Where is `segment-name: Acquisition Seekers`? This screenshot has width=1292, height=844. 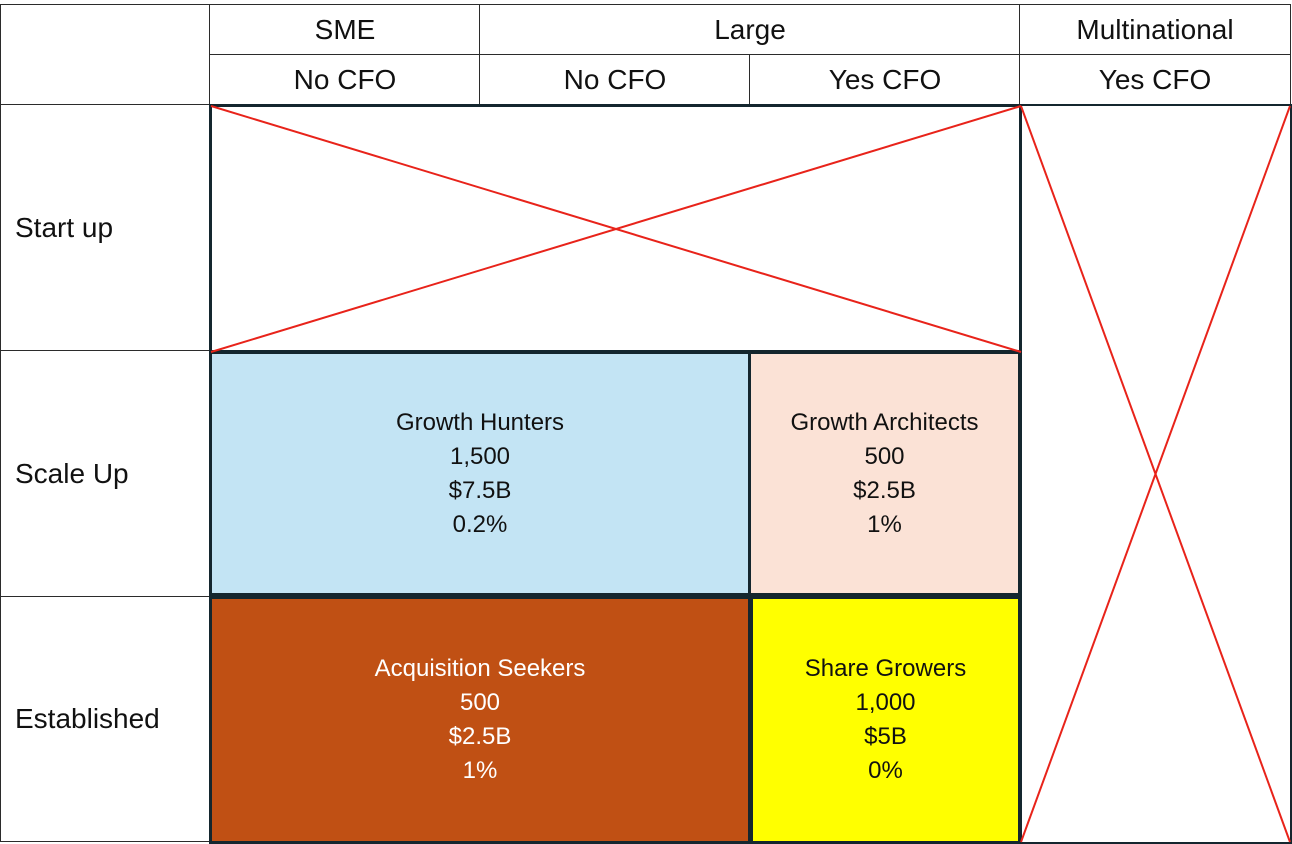 segment-name: Acquisition Seekers is located at coordinates (480, 668).